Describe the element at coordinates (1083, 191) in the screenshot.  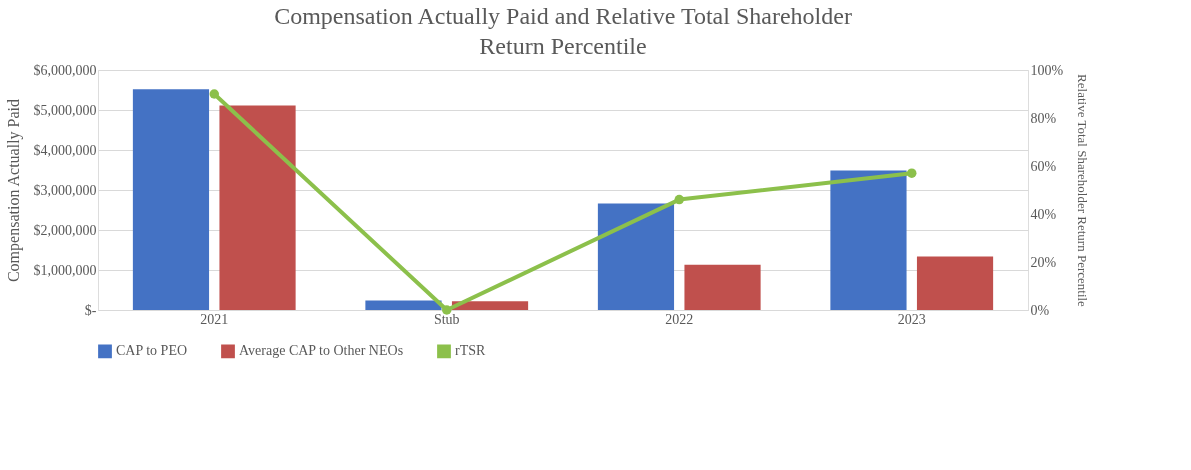
I see `y2-axis-title: Relative Total Shareholder Return Percentile` at that location.